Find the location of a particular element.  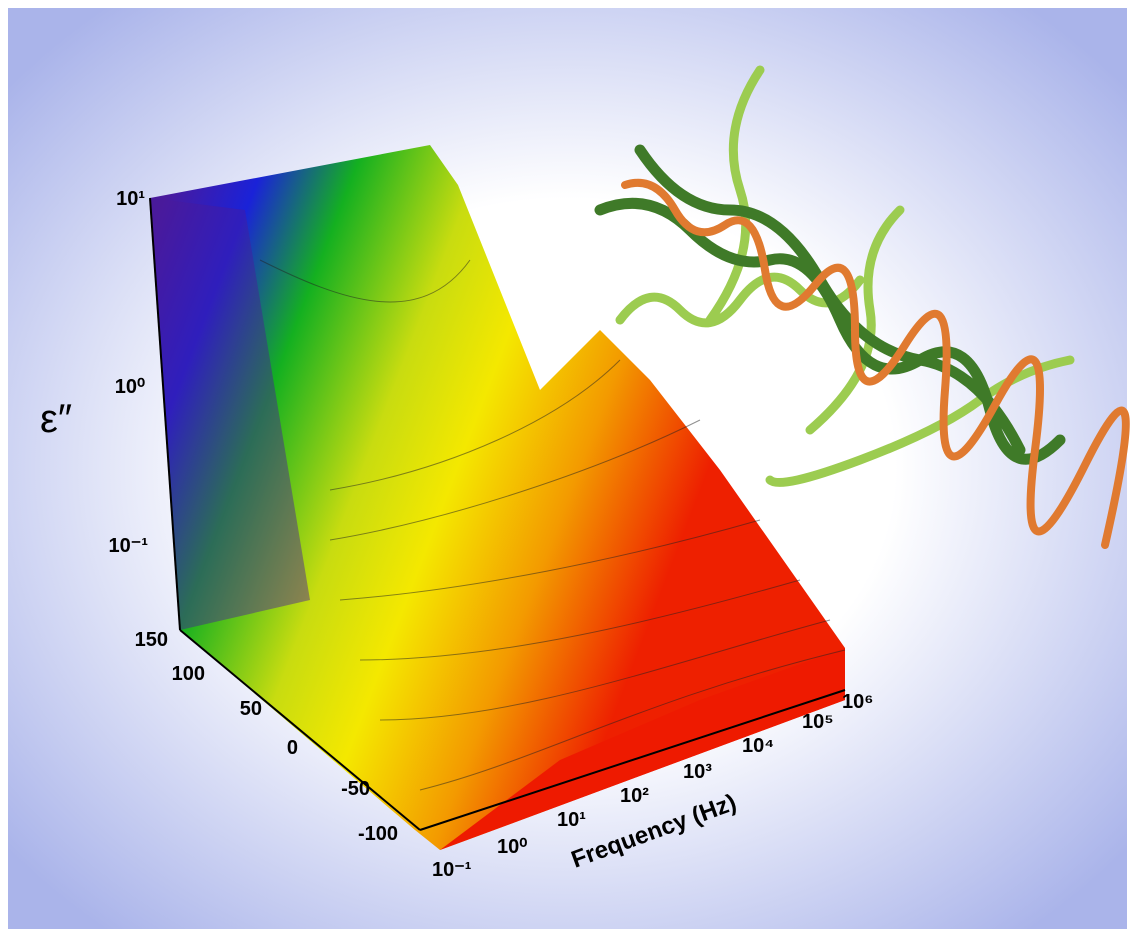

frequency-tick-label: 10⁴ is located at coordinates (758, 746).